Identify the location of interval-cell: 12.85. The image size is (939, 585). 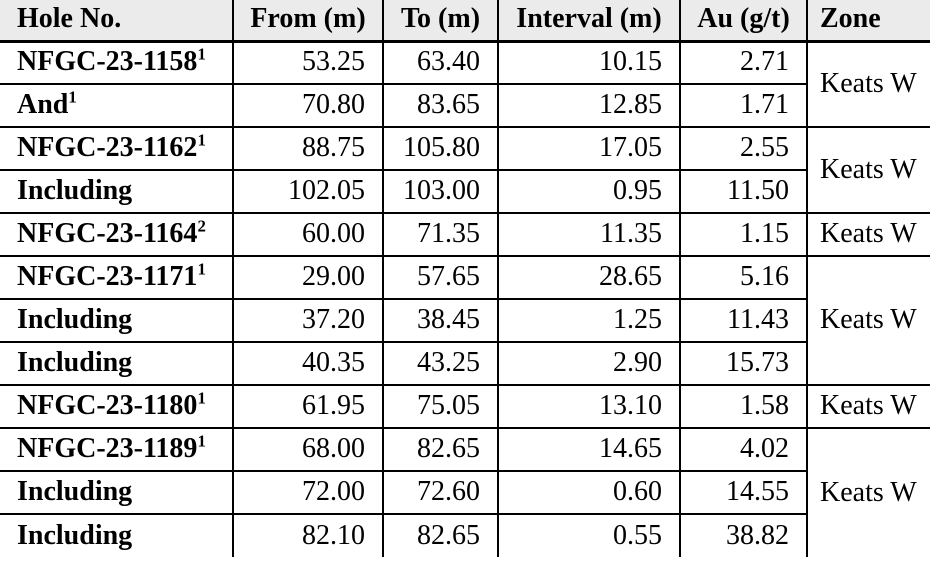
(588, 106).